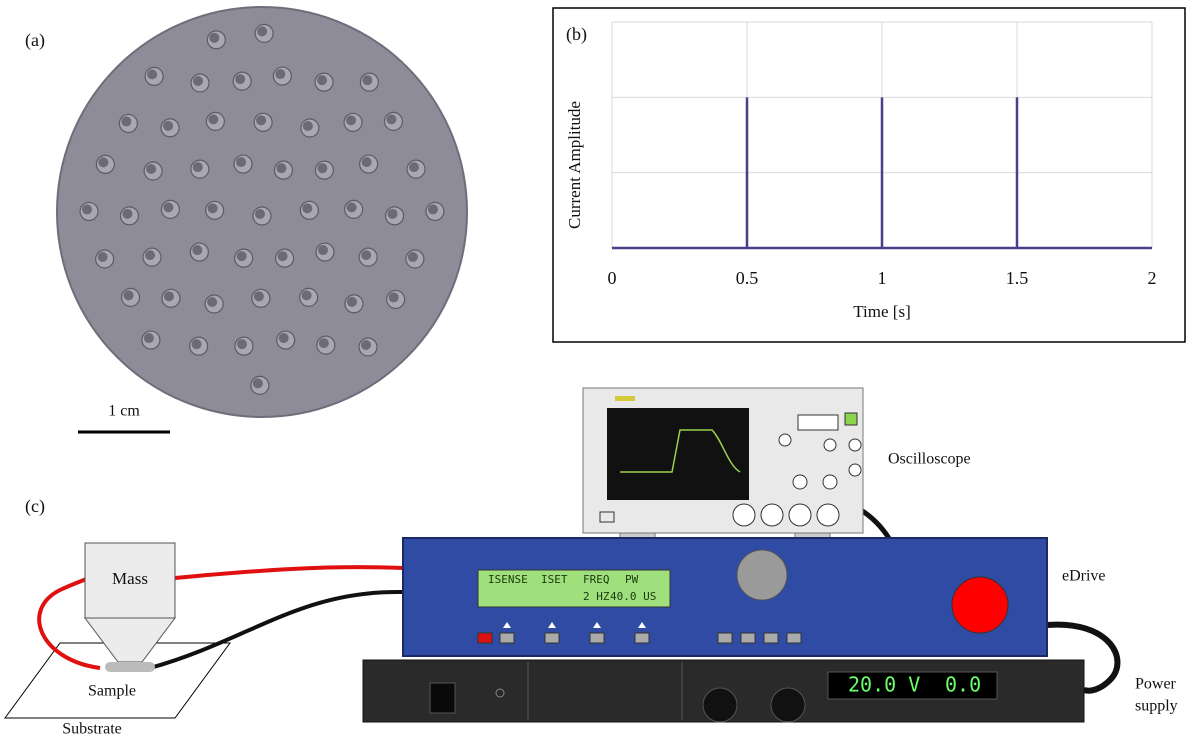 Image resolution: width=1196 pixels, height=740 pixels. What do you see at coordinates (130, 667) in the screenshot?
I see `sample` at bounding box center [130, 667].